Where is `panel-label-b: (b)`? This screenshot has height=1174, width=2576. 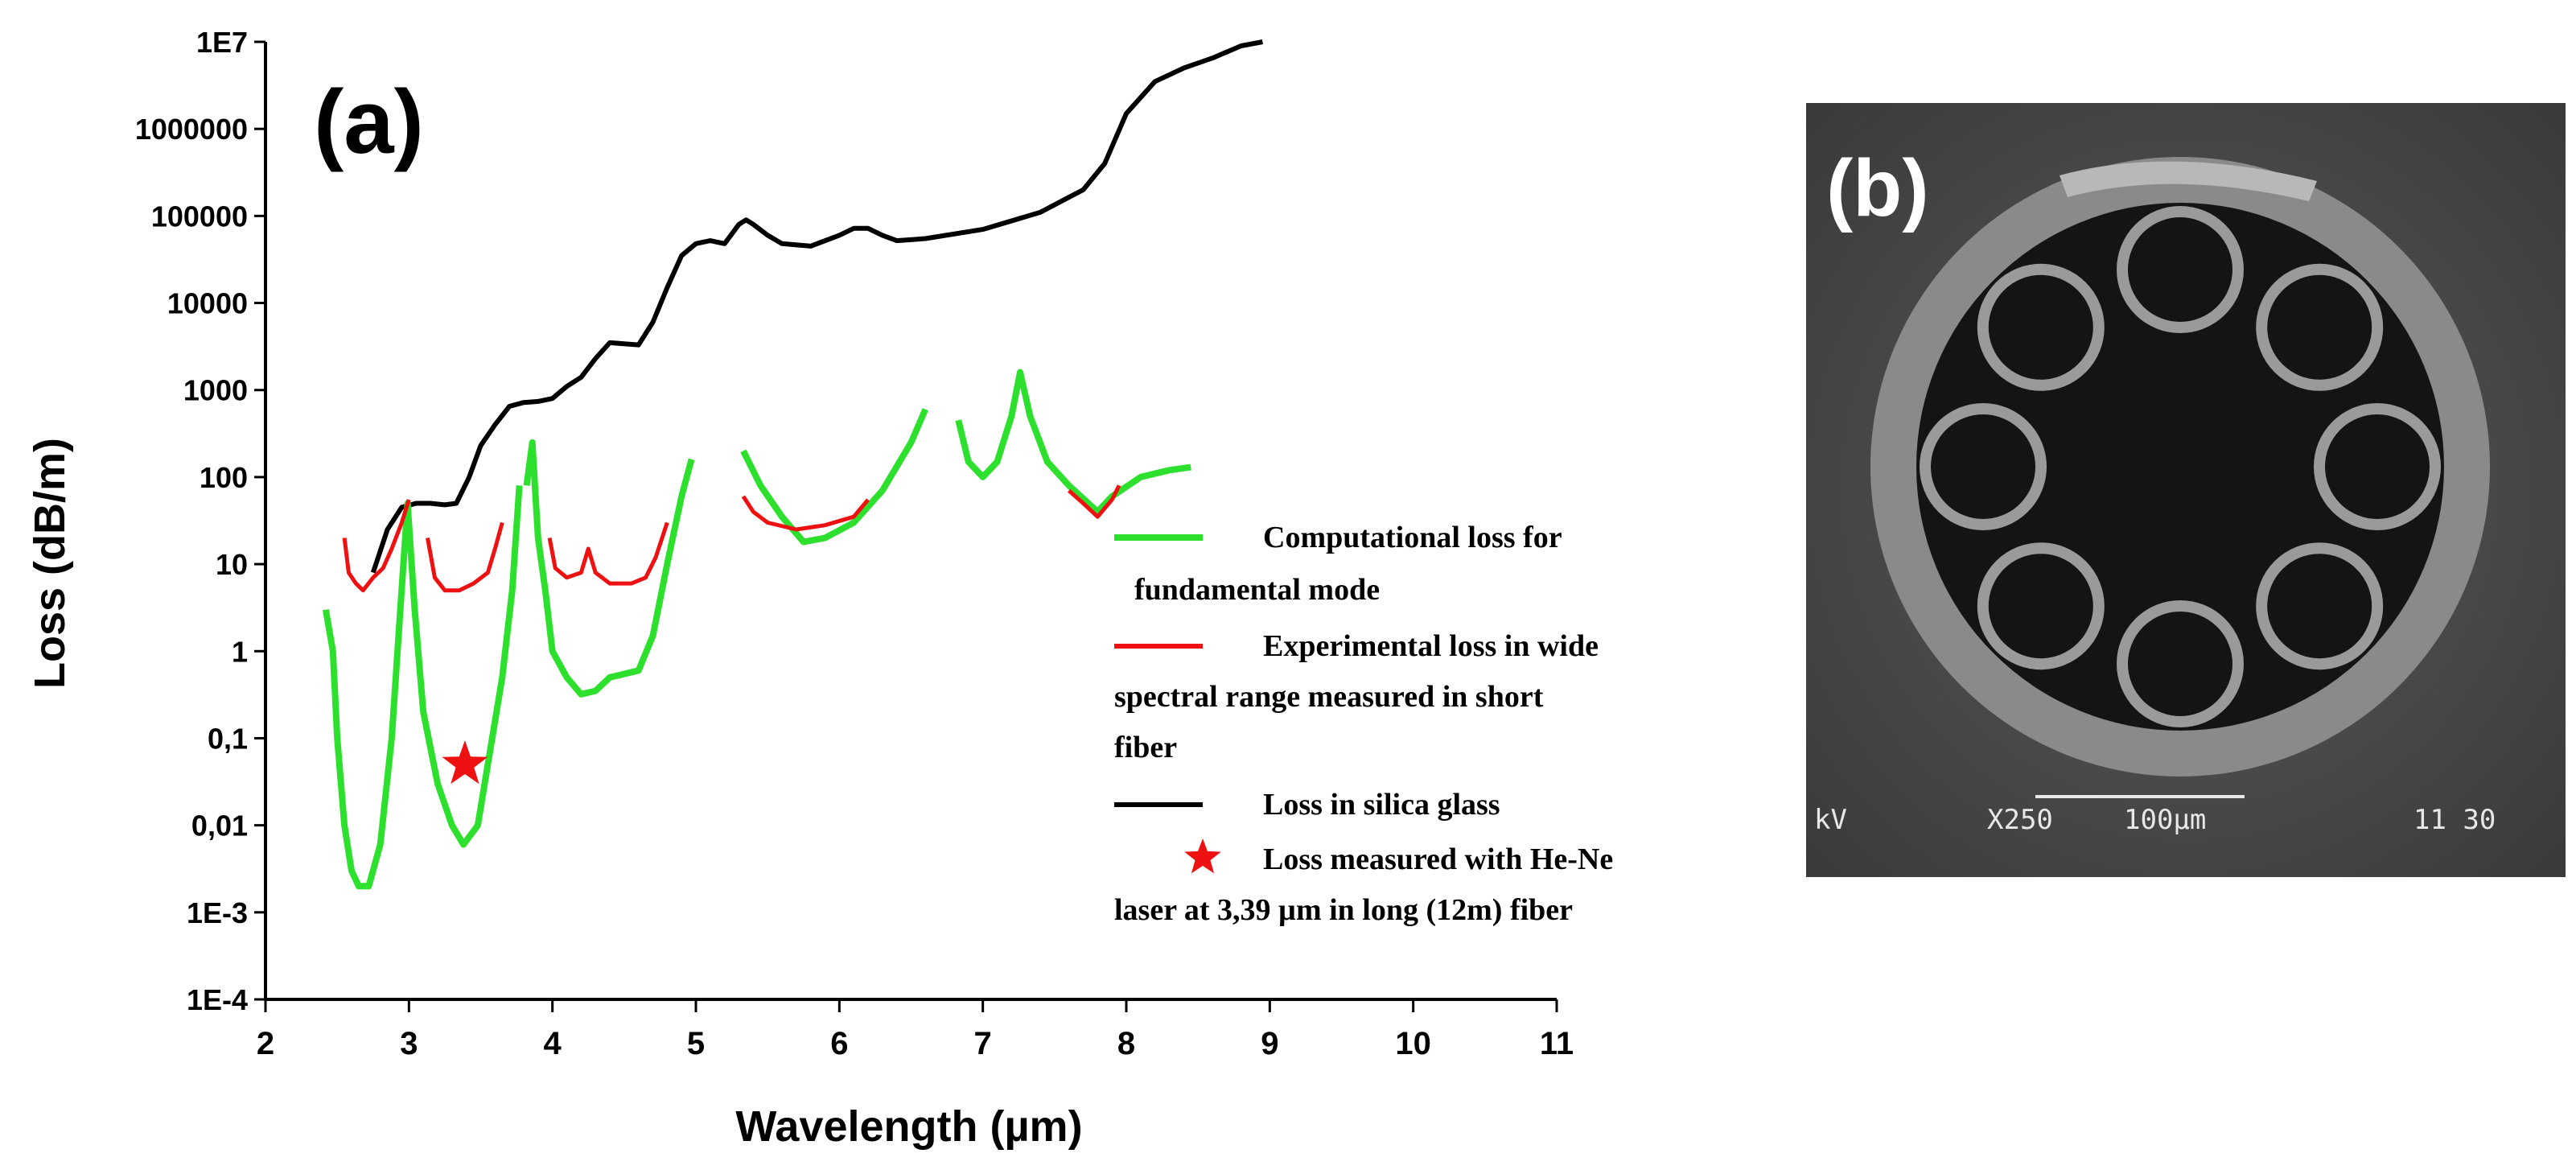
panel-label-b: (b) is located at coordinates (1877, 188).